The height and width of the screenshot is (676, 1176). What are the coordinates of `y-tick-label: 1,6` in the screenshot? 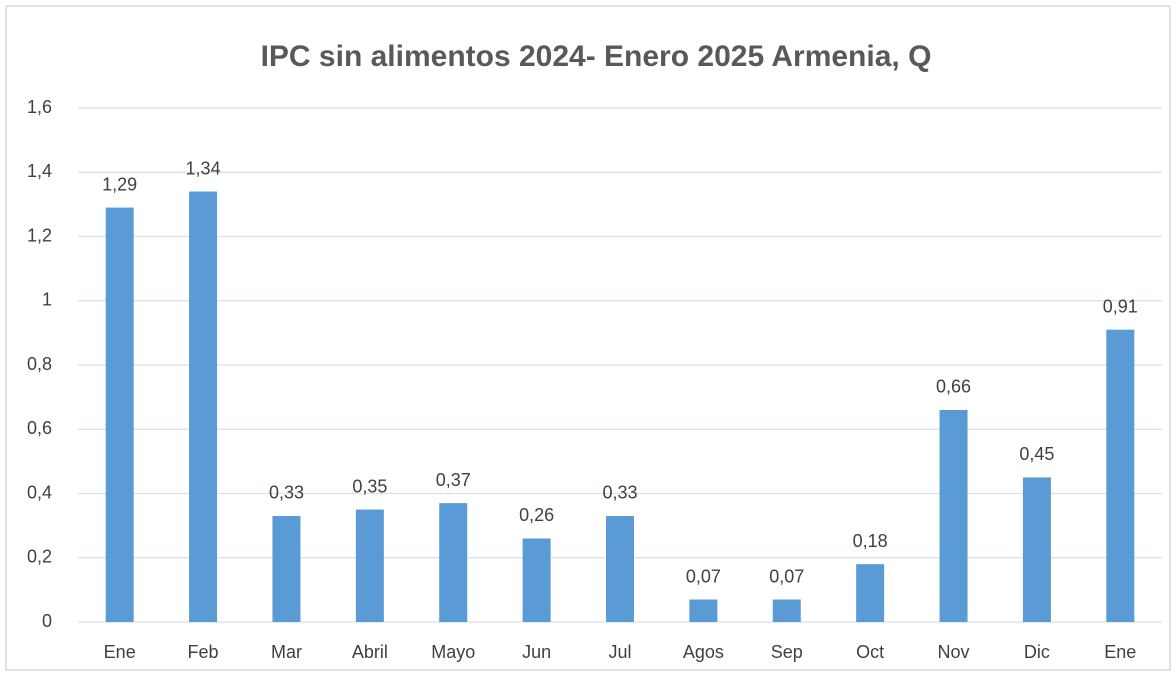 It's located at (39, 107).